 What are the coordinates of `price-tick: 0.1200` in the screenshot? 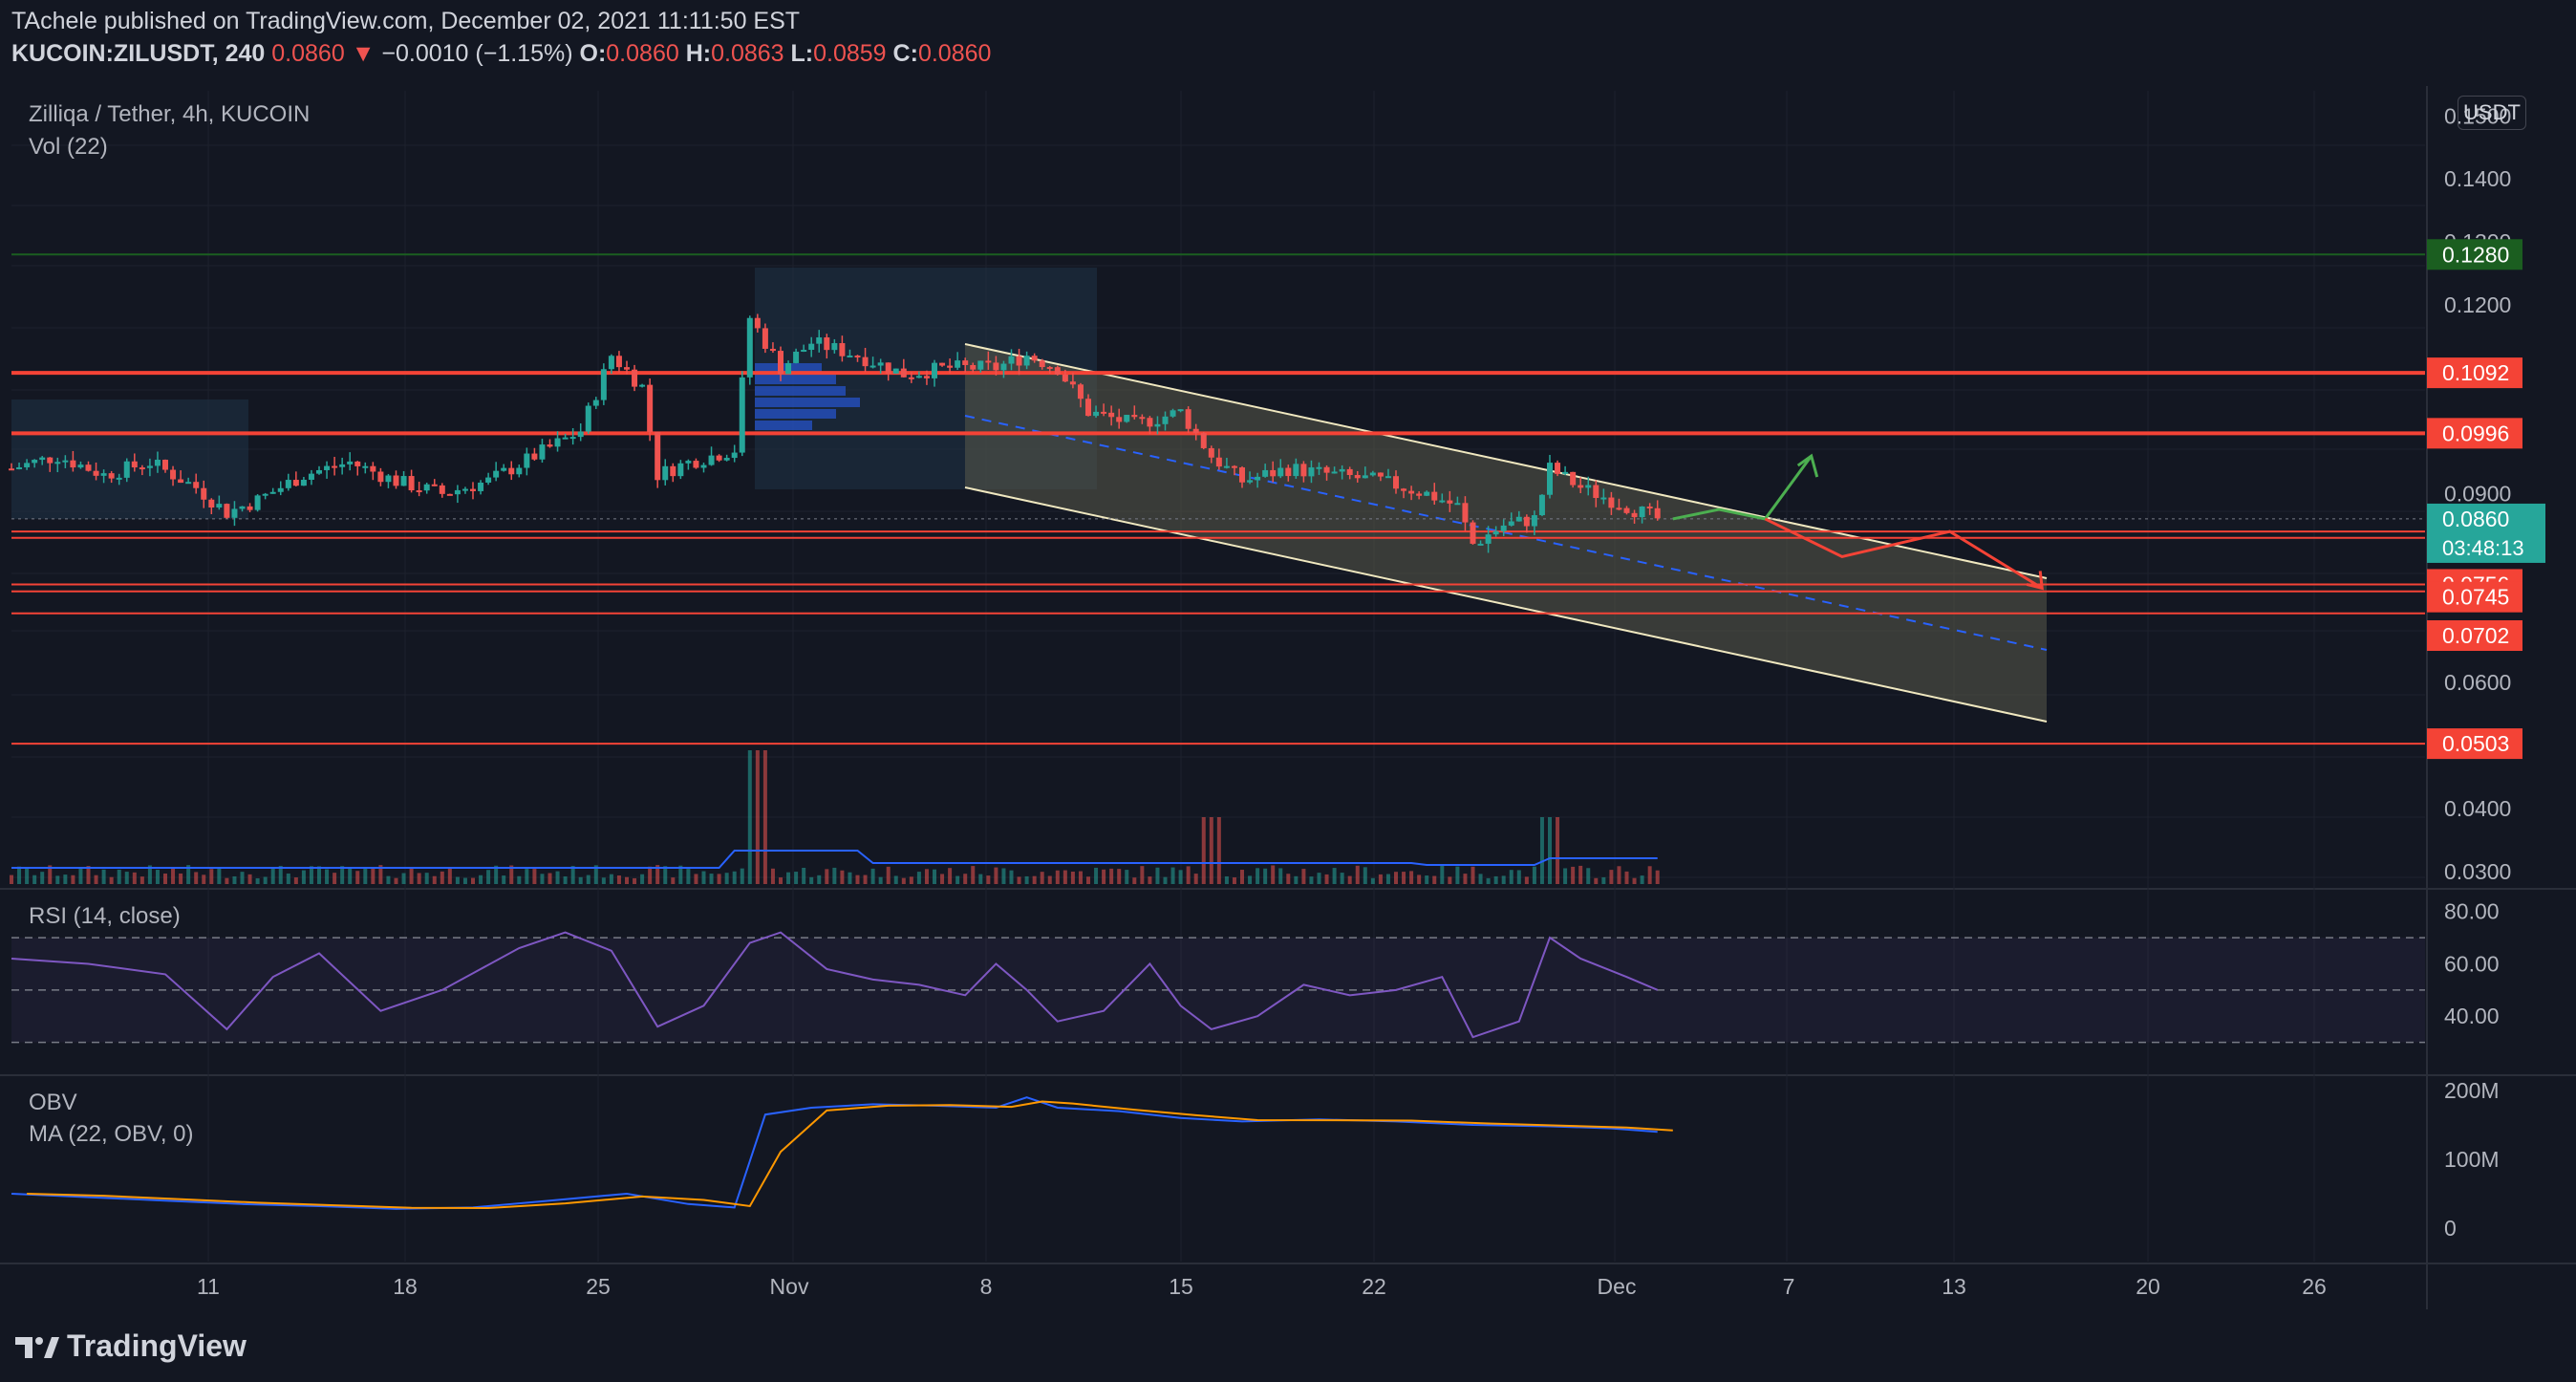 It's located at (2477, 305).